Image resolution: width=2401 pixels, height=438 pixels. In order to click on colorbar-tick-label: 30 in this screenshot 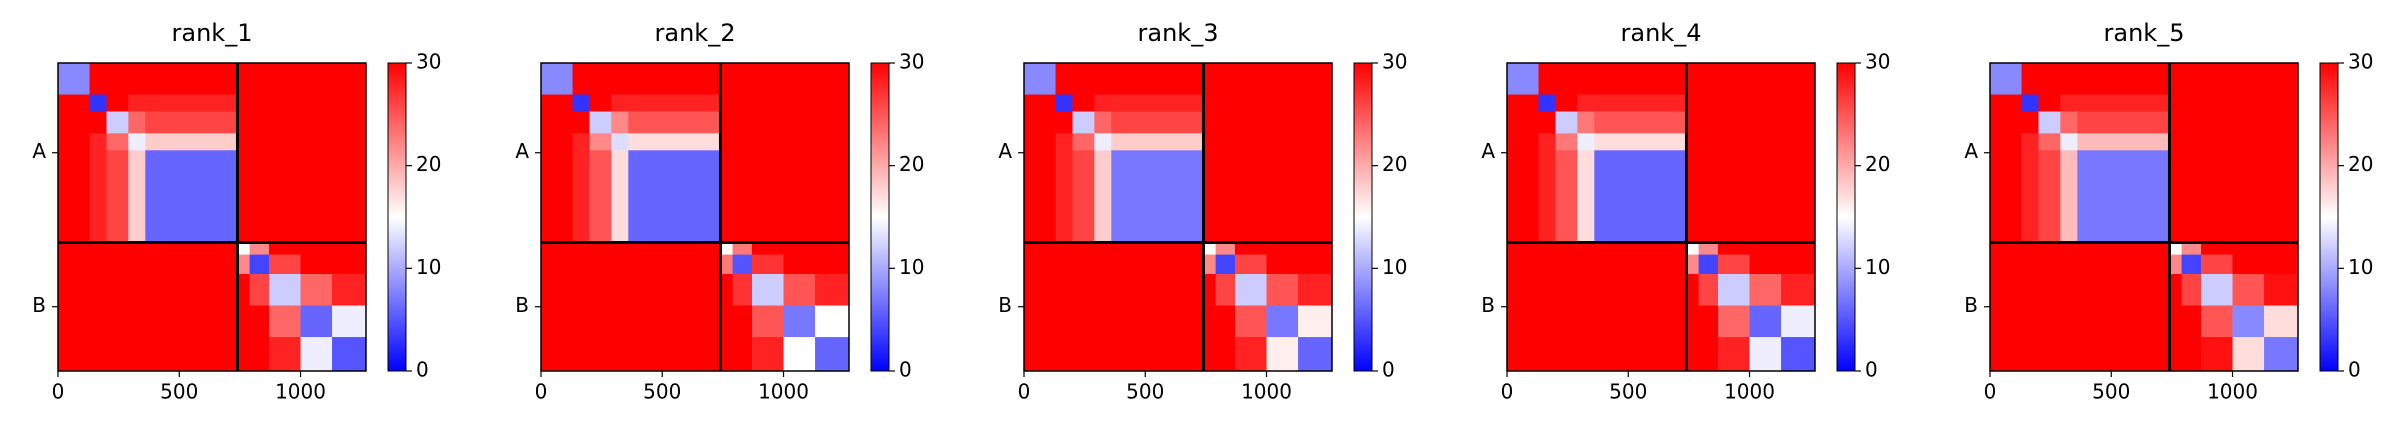, I will do `click(428, 62)`.